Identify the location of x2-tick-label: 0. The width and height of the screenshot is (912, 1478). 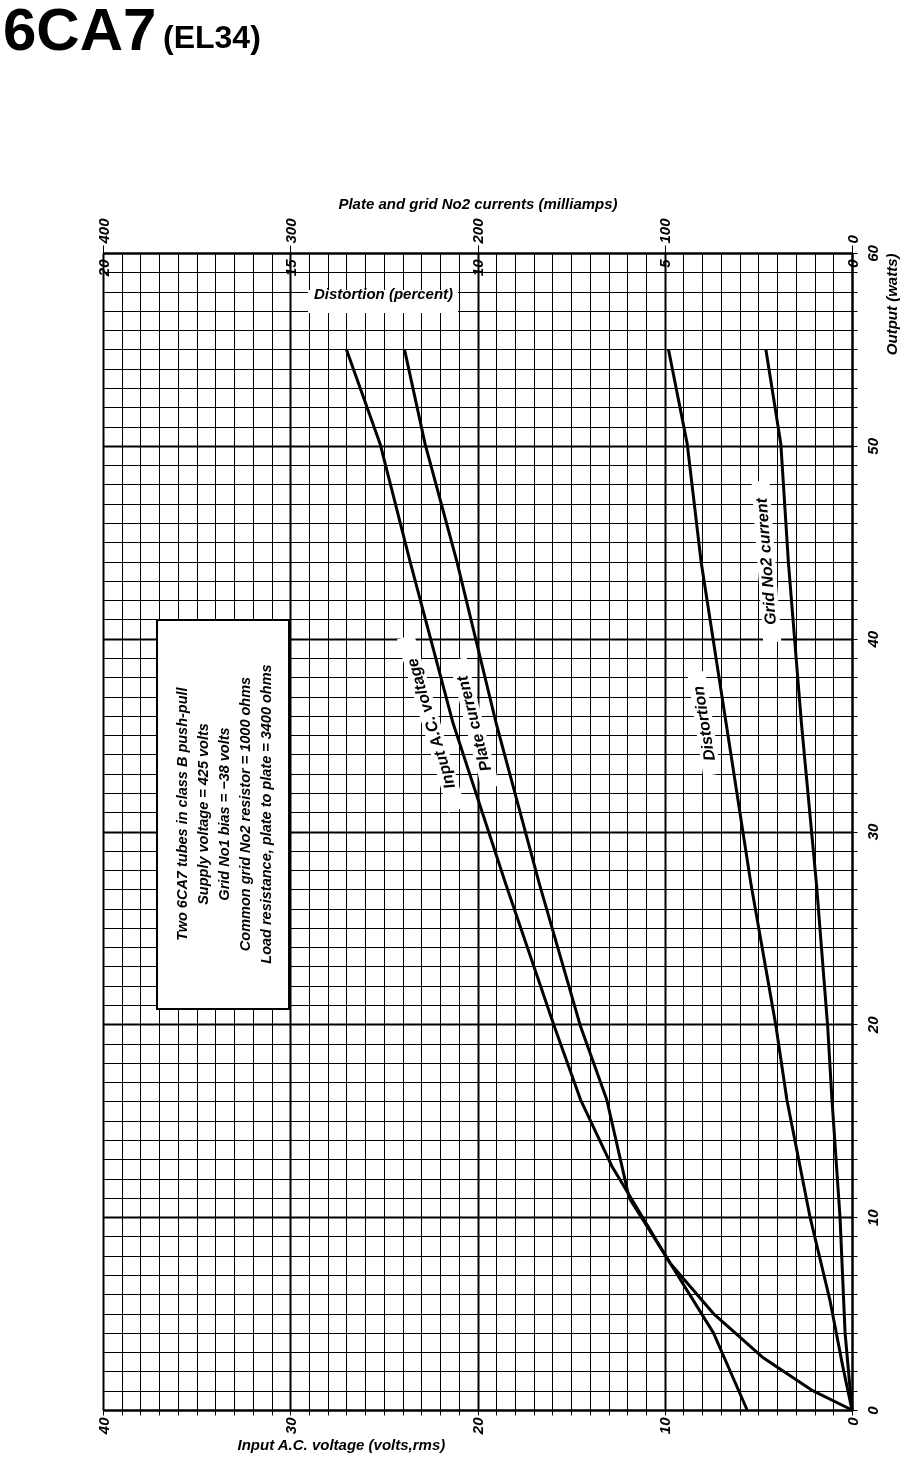
(852, 239).